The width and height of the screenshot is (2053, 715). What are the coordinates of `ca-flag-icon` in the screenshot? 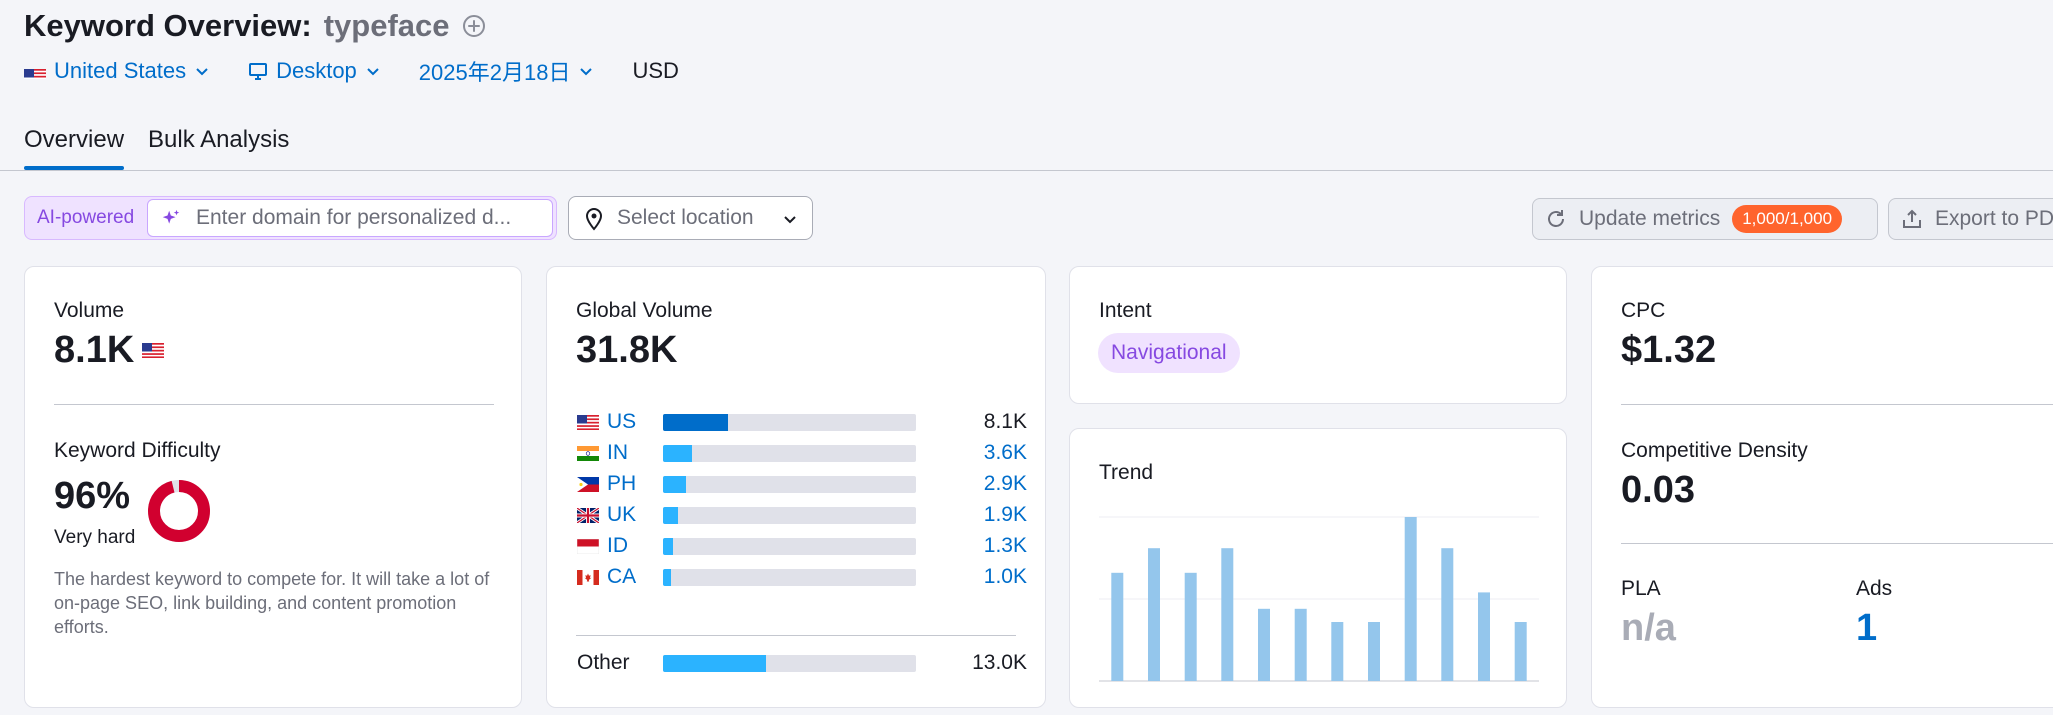 It's located at (588, 577).